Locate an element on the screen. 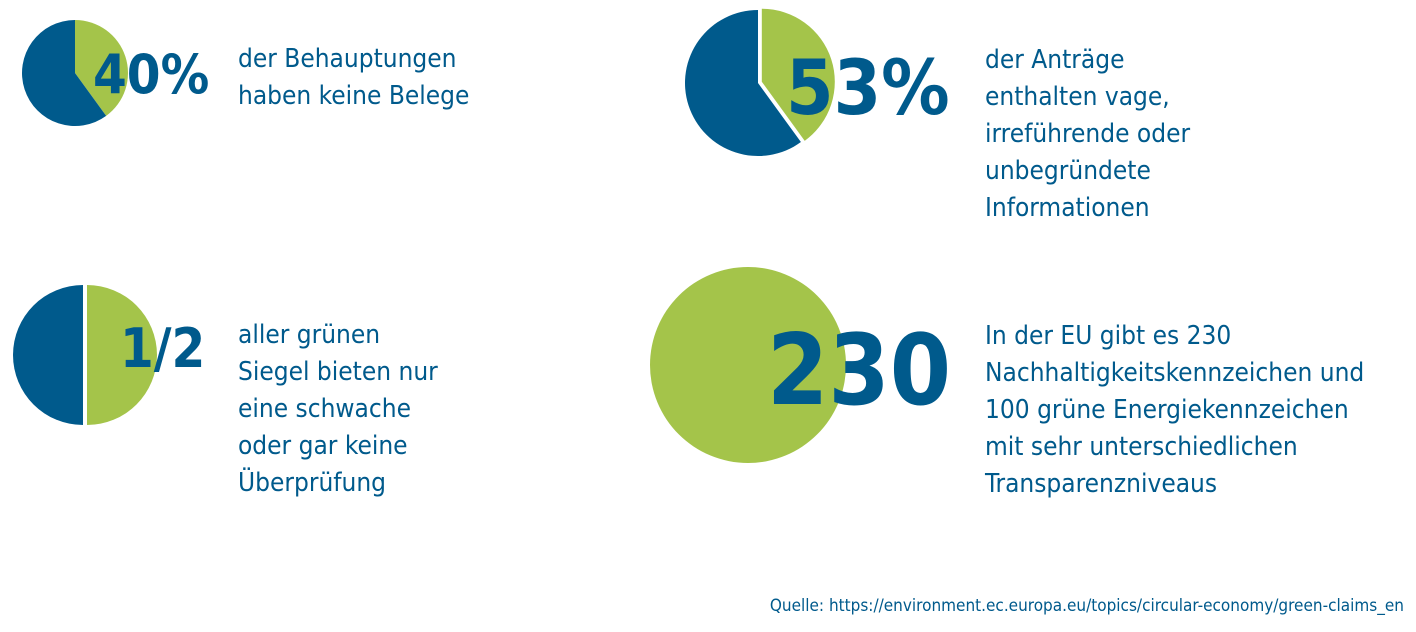  description-line: Überprüfung is located at coordinates (312, 483).